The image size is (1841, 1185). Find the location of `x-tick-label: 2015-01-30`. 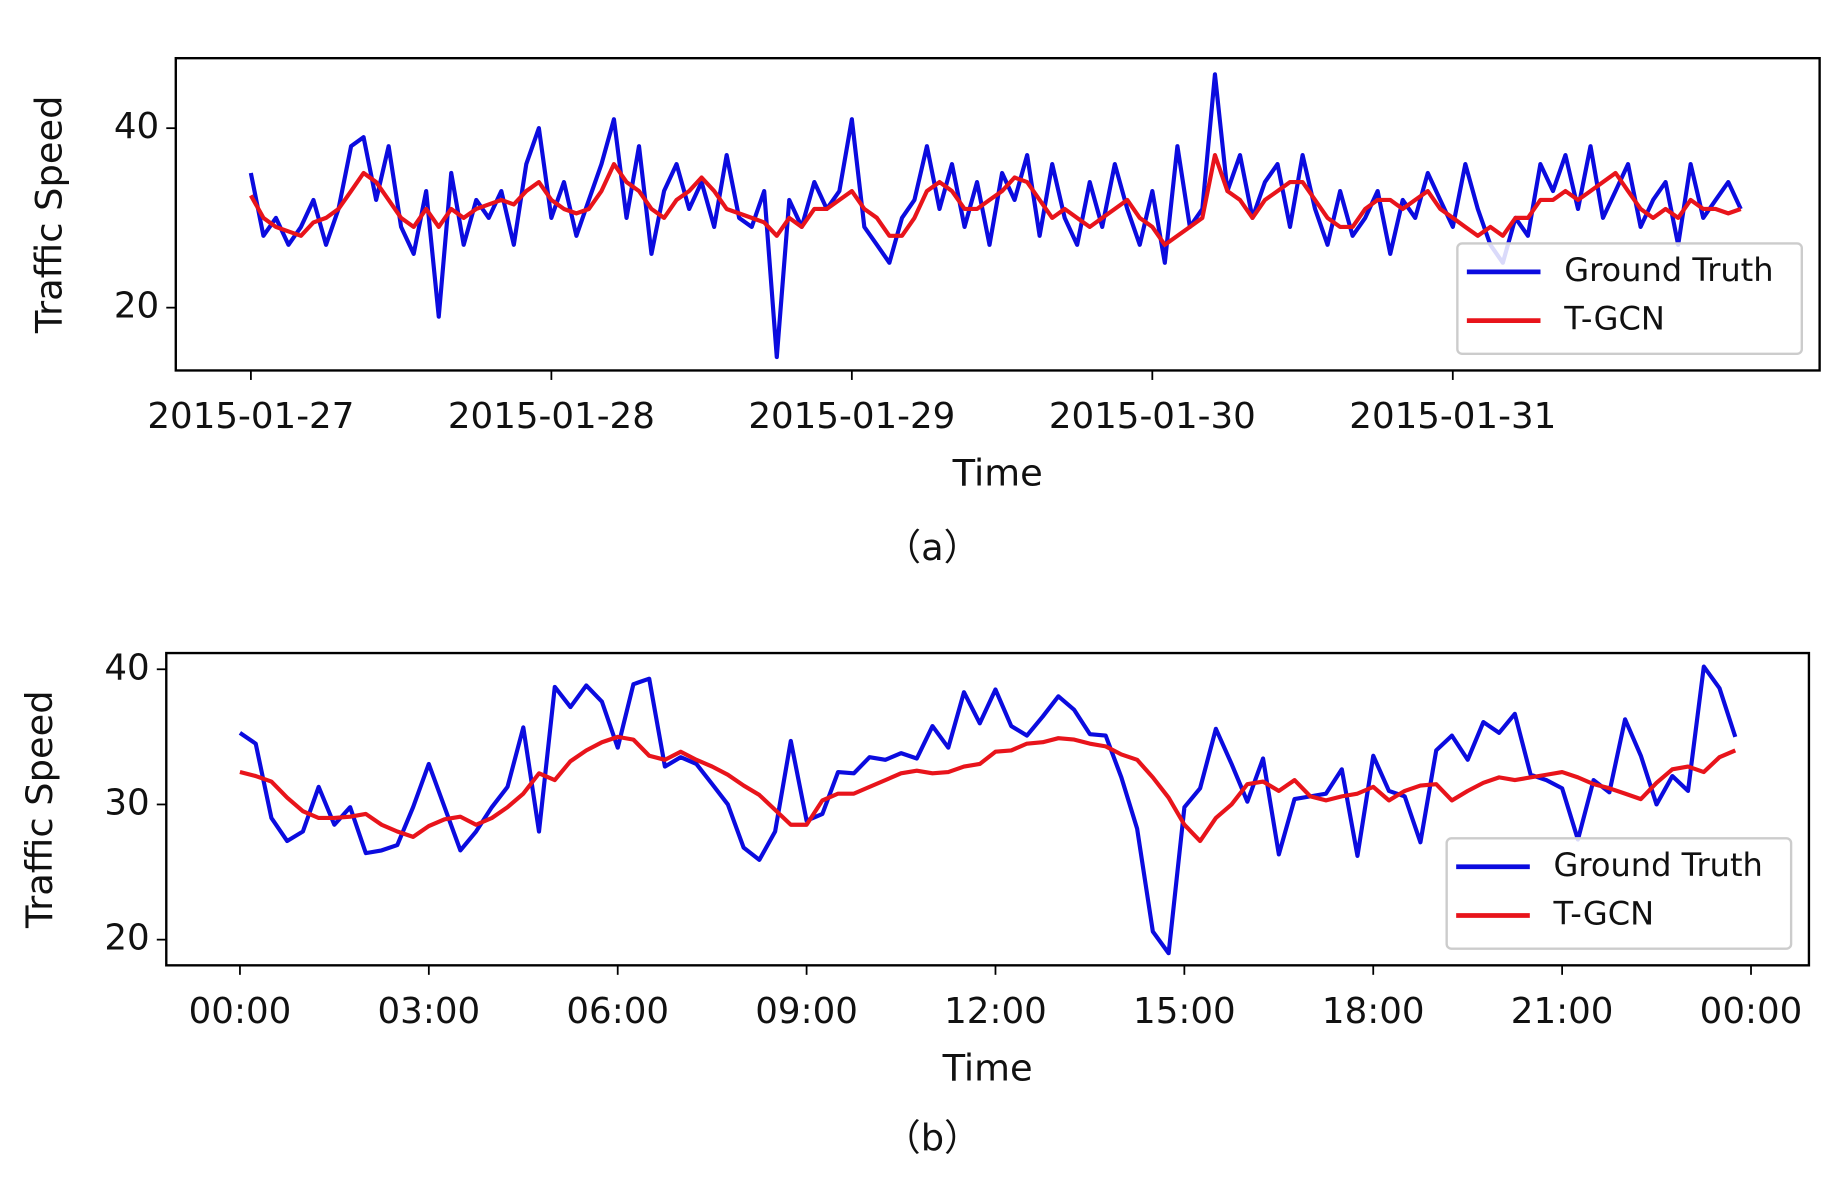

x-tick-label: 2015-01-30 is located at coordinates (1152, 416).